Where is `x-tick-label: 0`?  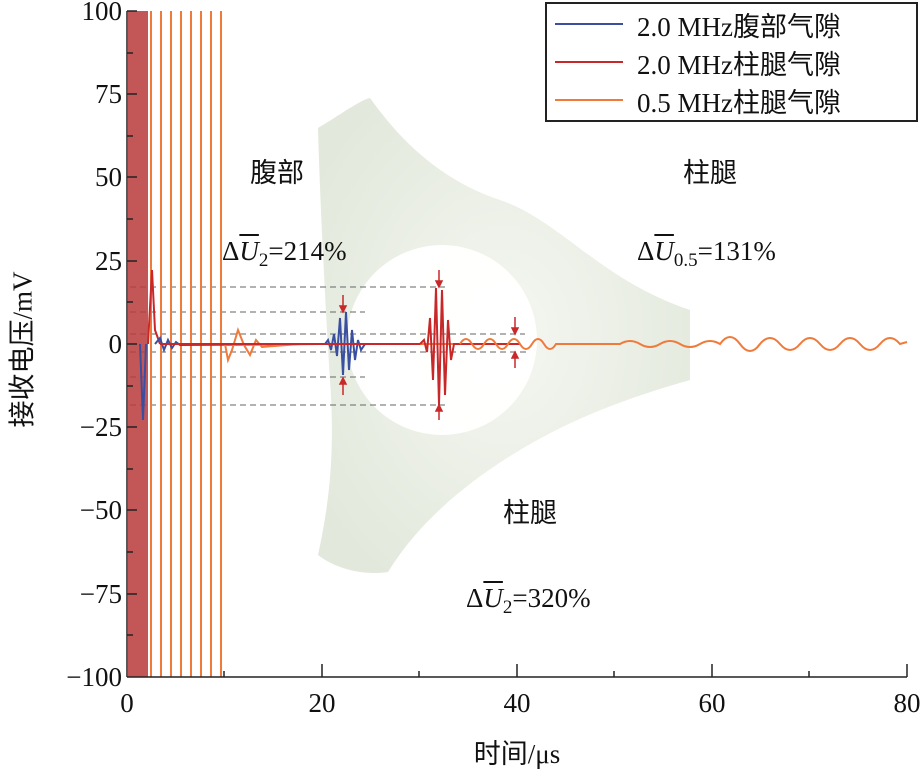 x-tick-label: 0 is located at coordinates (127, 703).